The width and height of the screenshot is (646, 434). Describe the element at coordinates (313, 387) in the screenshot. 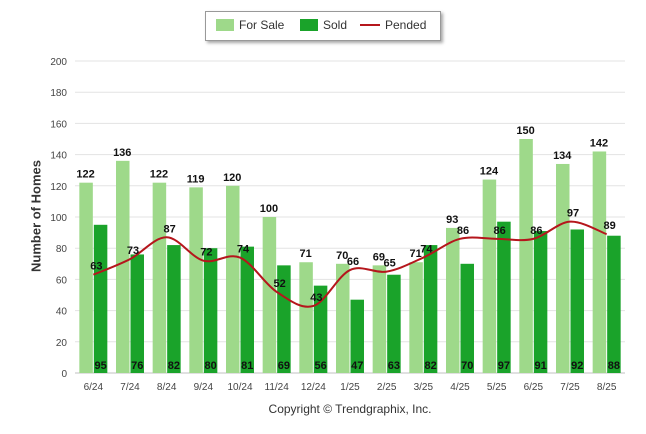

I see `x-tick-label: 12/24` at that location.